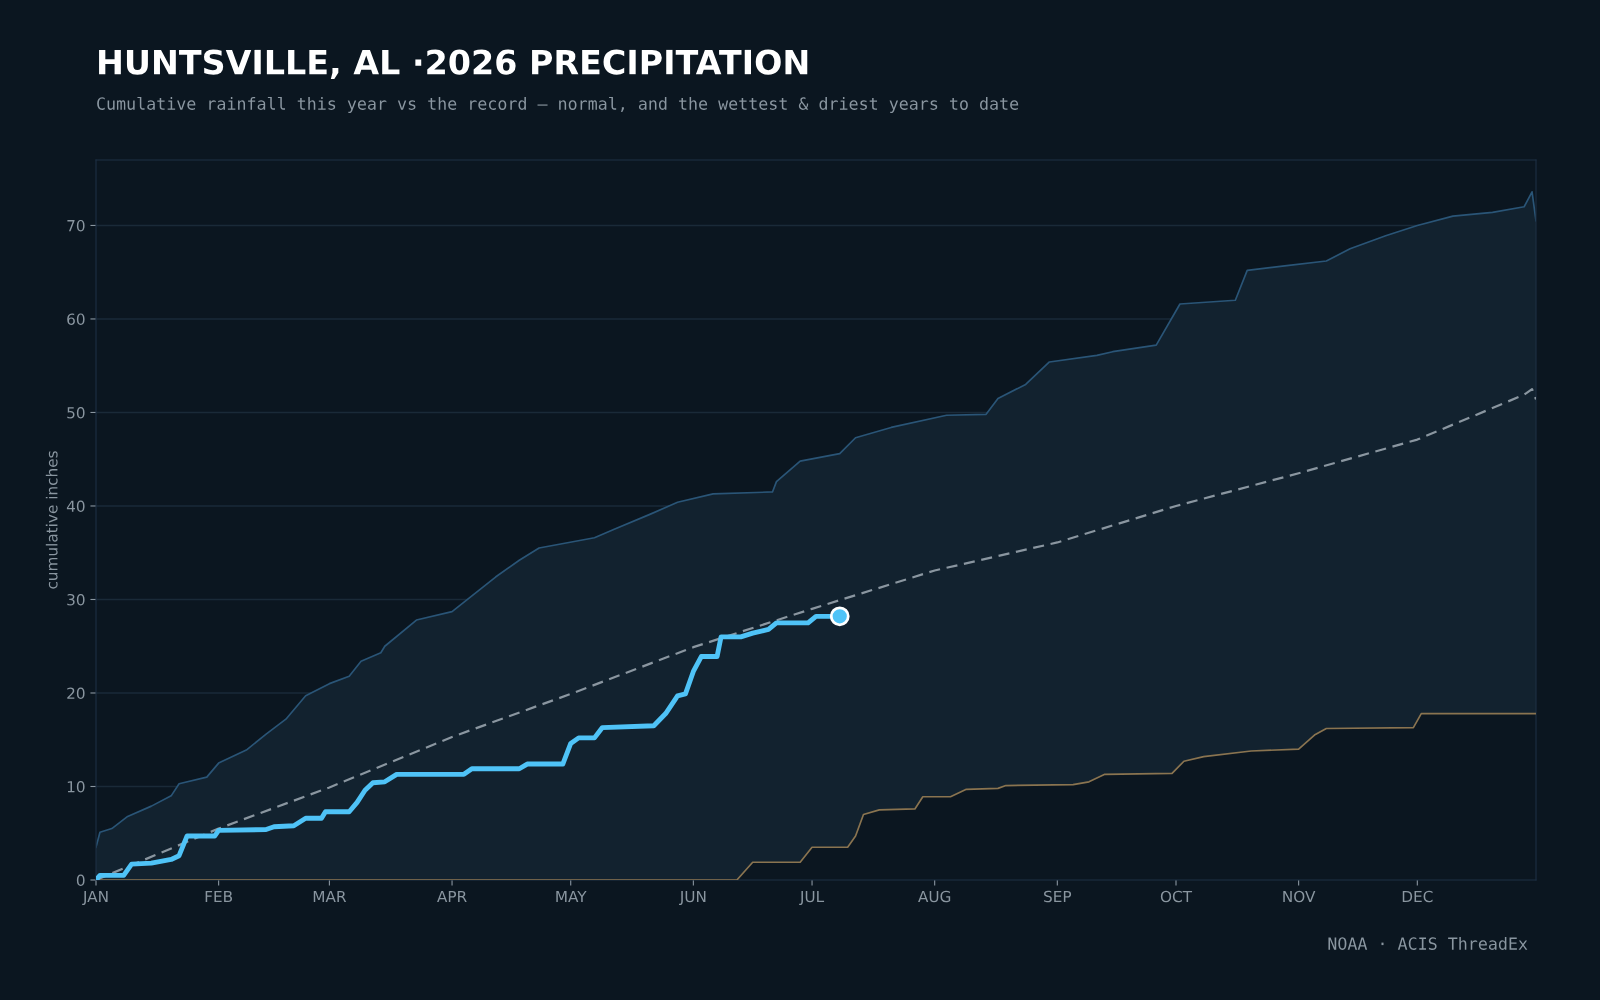 Image resolution: width=1600 pixels, height=1000 pixels. Describe the element at coordinates (571, 896) in the screenshot. I see `x-tick-label: MAY` at that location.